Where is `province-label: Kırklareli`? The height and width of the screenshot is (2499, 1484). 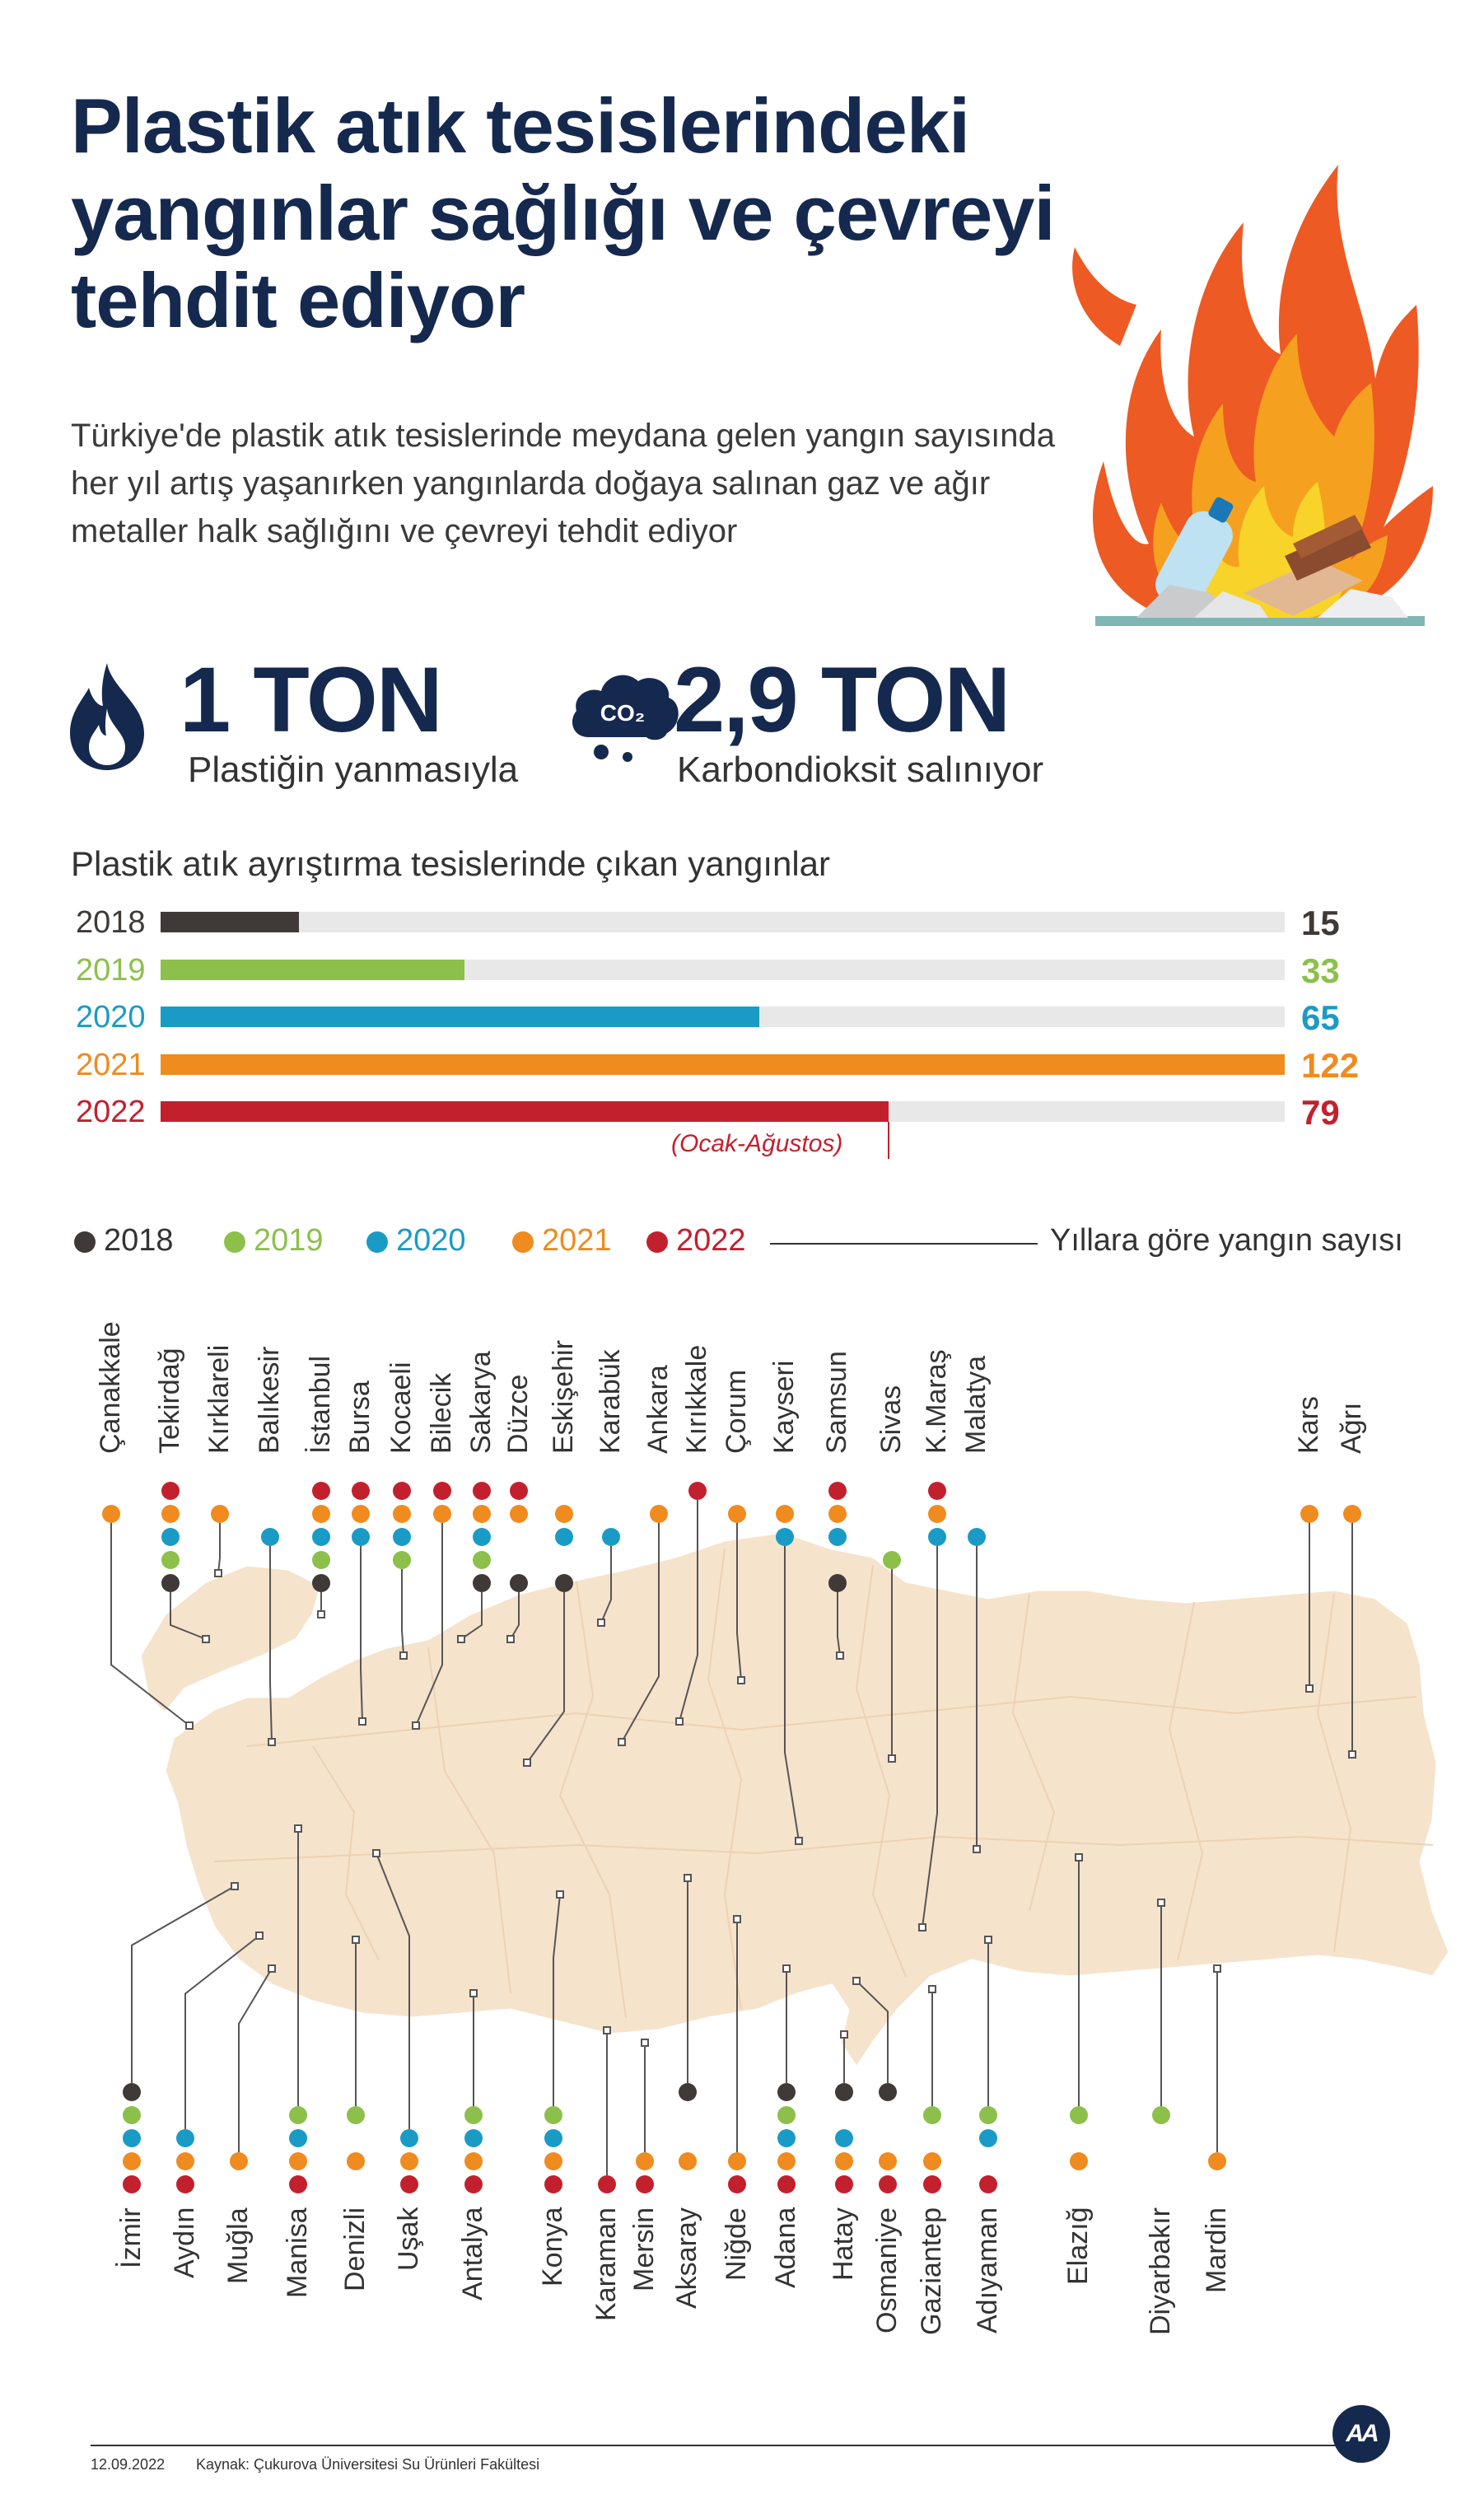
province-label: Kırklareli is located at coordinates (219, 1399).